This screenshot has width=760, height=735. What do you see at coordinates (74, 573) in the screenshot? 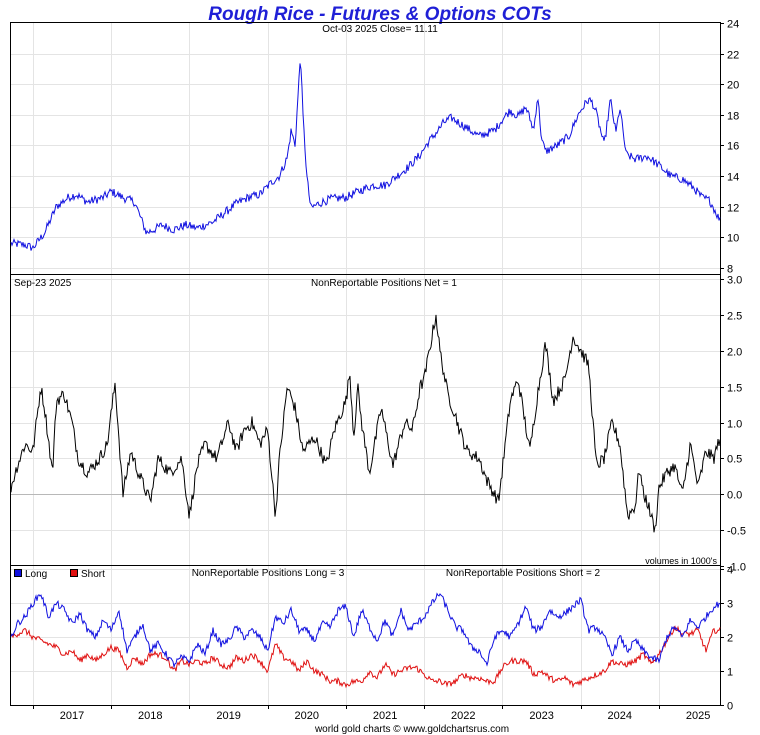
I see `legend-swatch-short` at bounding box center [74, 573].